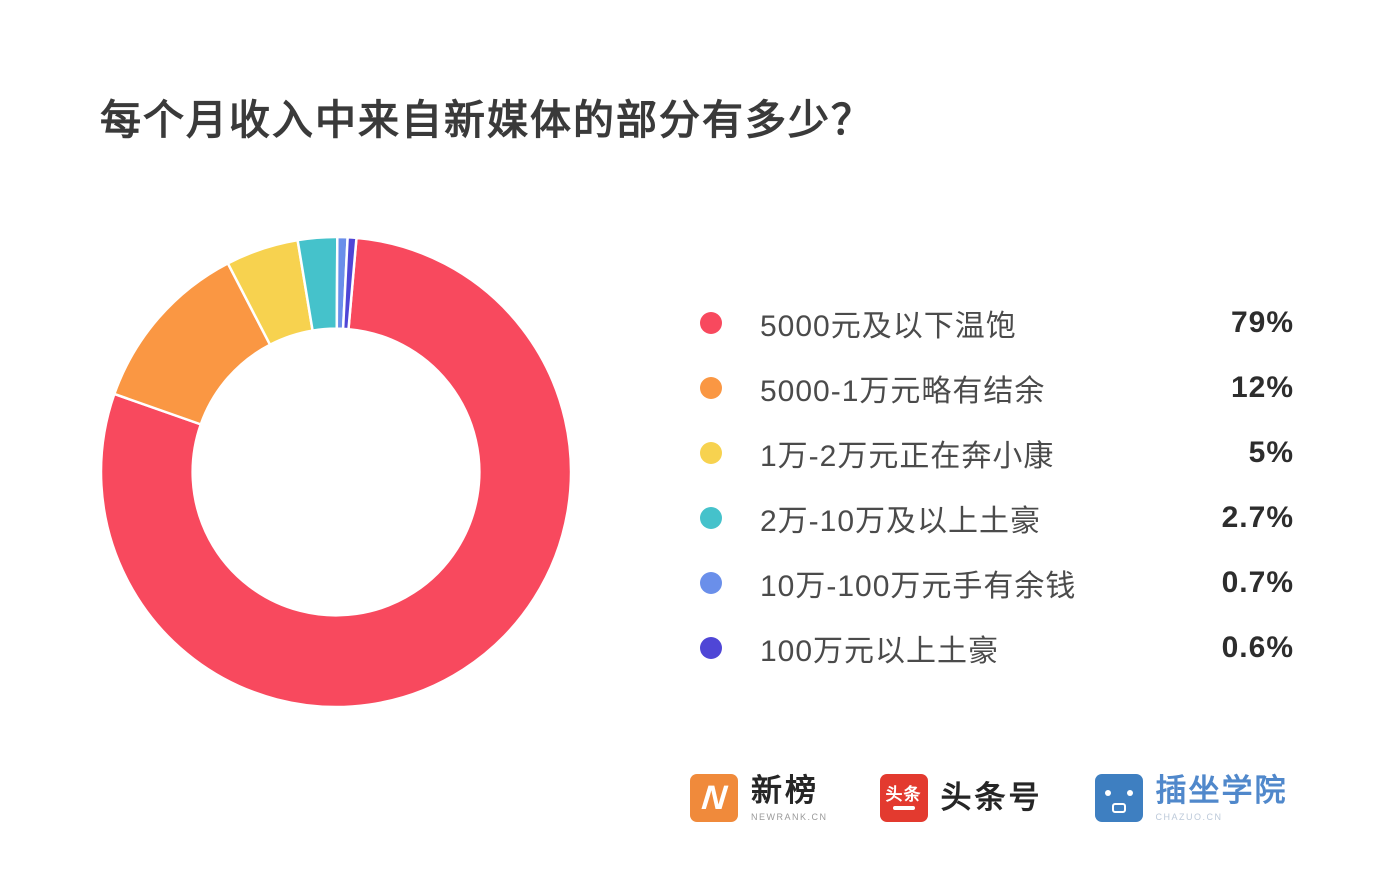  Describe the element at coordinates (1189, 816) in the screenshot. I see `chazuo-url: CHAZUO.CN` at that location.